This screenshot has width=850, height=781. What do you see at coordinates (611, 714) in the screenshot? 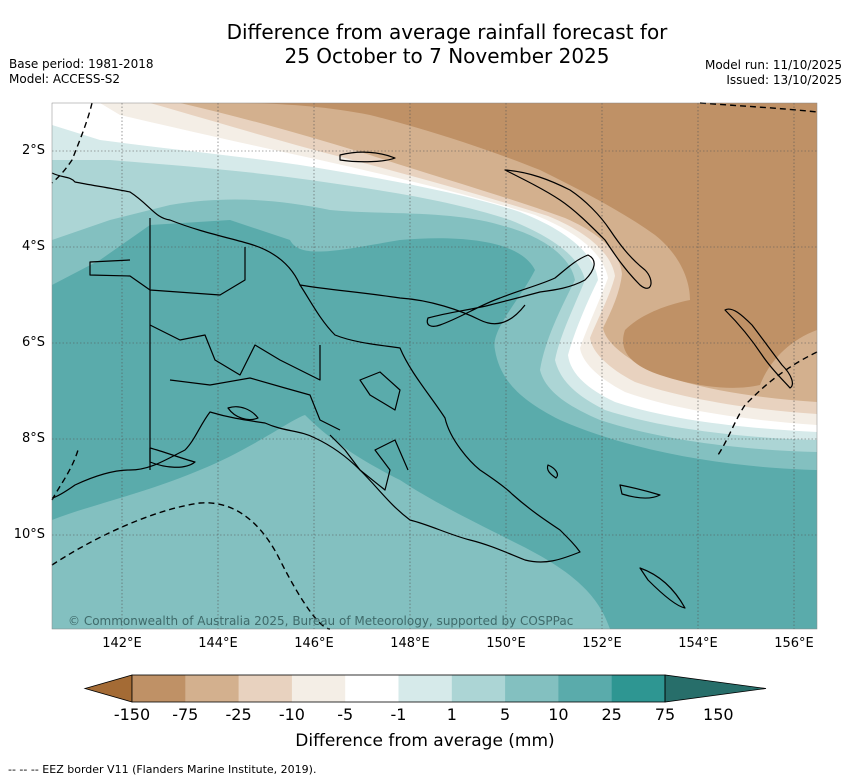
I see `colorbar-tick-label: 25` at bounding box center [611, 714].